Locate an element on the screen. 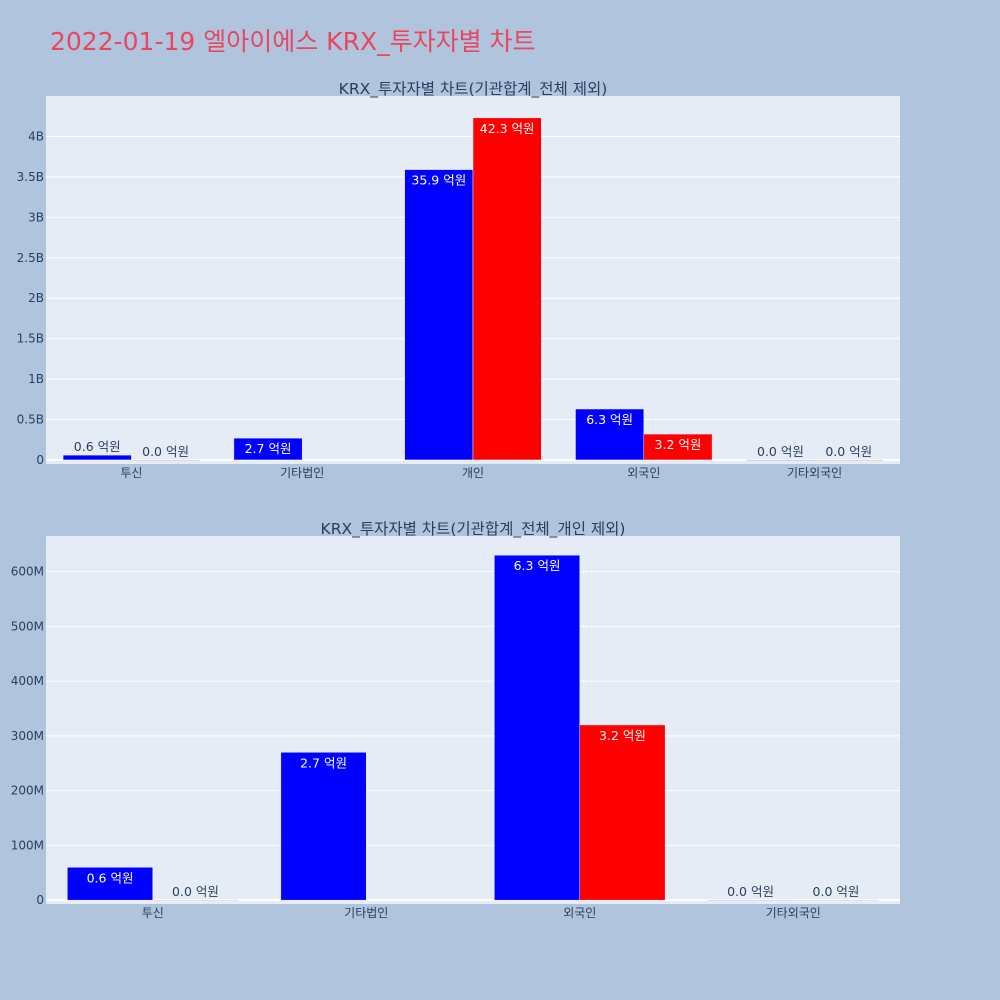  y-tick-label: 600M is located at coordinates (27, 572).